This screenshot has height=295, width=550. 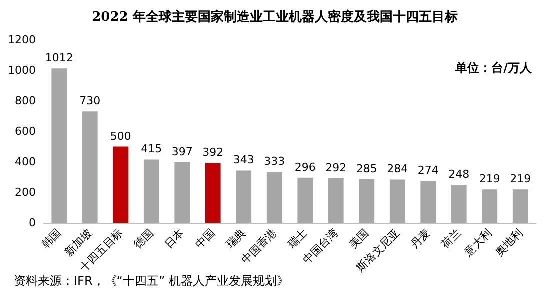 What do you see at coordinates (236, 239) in the screenshot?
I see `x-tick-label: 瑞典` at bounding box center [236, 239].